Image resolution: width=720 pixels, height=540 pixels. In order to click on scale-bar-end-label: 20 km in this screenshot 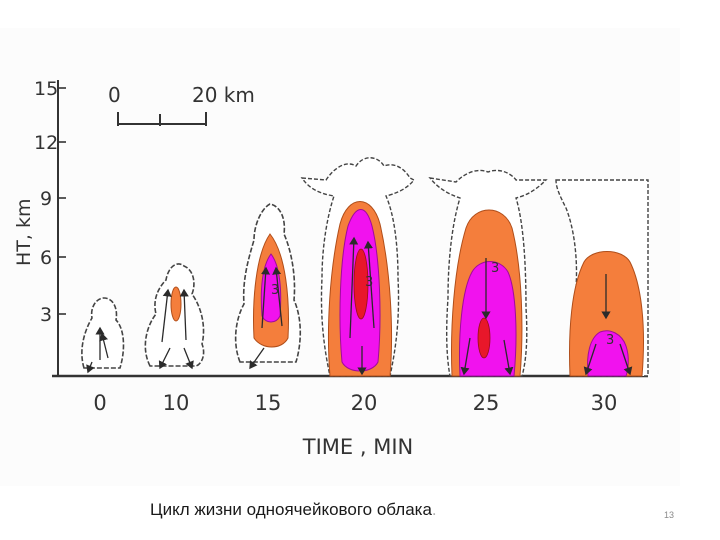, I will do `click(223, 95)`.